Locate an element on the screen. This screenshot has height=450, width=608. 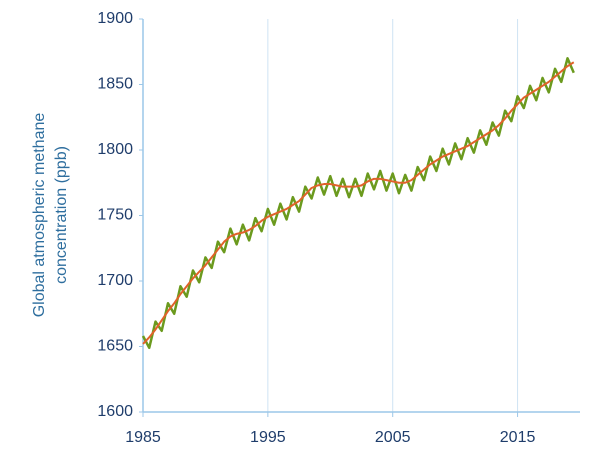
y-tick-label: 1750 is located at coordinates (115, 215).